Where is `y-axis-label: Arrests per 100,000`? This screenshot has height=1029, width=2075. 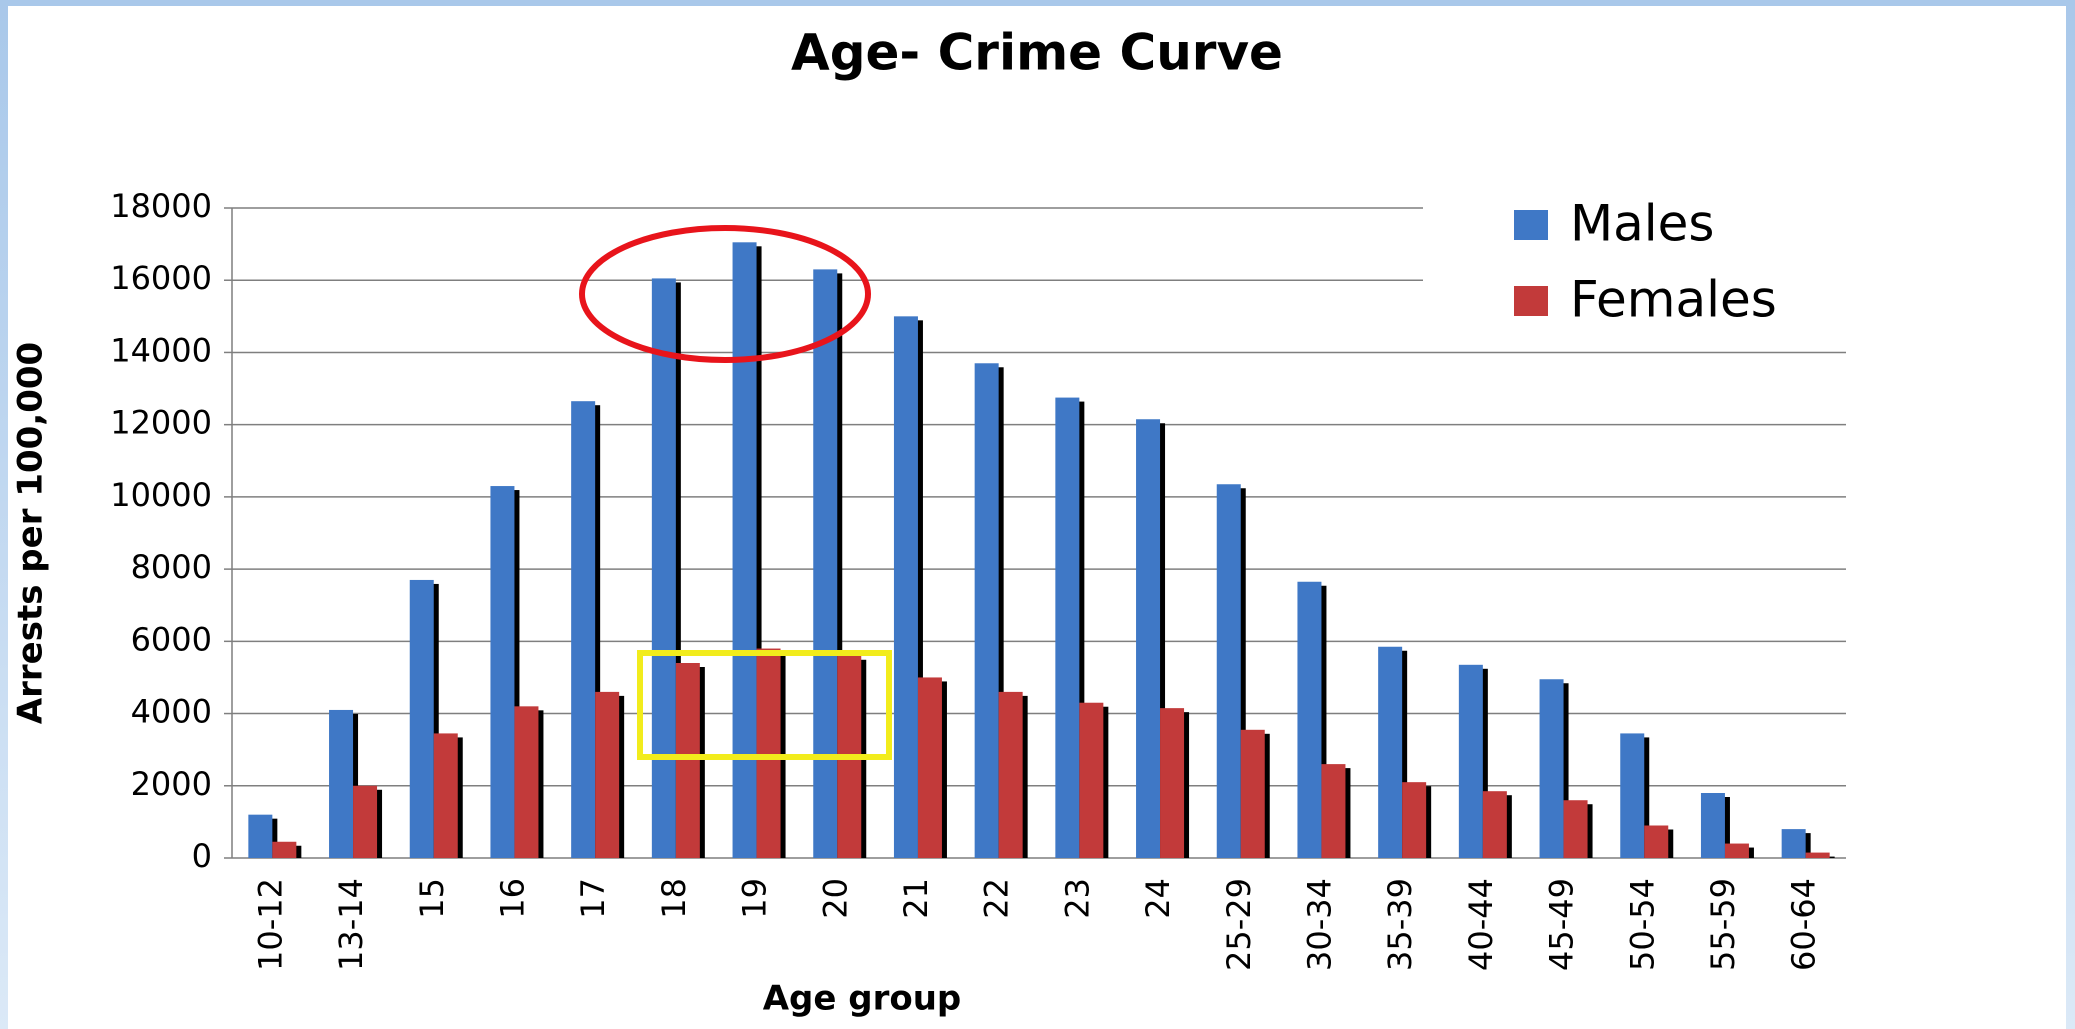
y-axis-label: Arrests per 100,000 is located at coordinates (31, 533).